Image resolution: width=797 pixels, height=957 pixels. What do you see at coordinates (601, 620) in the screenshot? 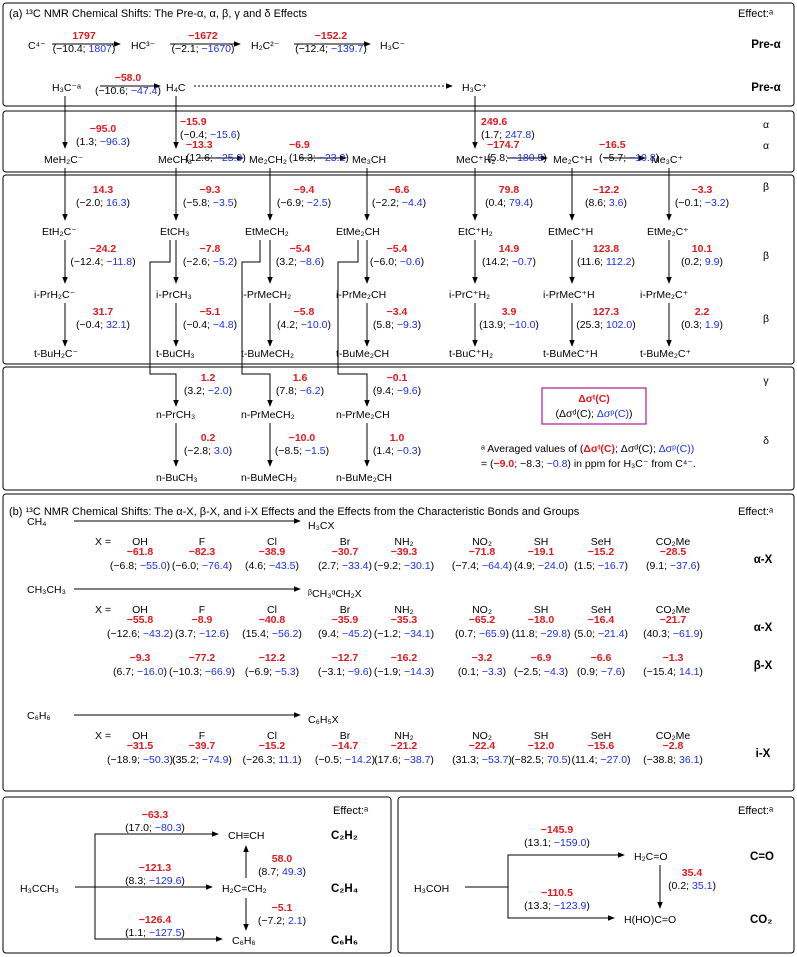
I see `total-1-7: −16.4` at bounding box center [601, 620].